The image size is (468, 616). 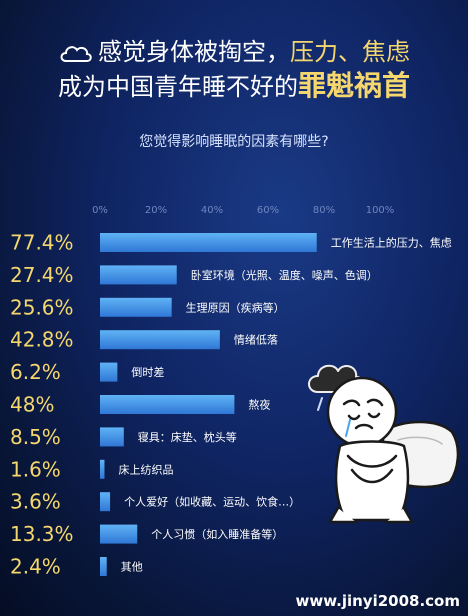 I want to click on x-tick-label: 40%, so click(x=212, y=210).